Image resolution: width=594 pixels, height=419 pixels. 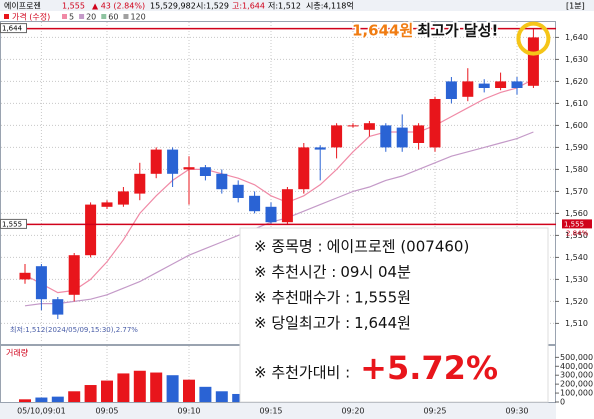 What do you see at coordinates (576, 301) in the screenshot?
I see `y-tick-label: 1,520` at bounding box center [576, 301].